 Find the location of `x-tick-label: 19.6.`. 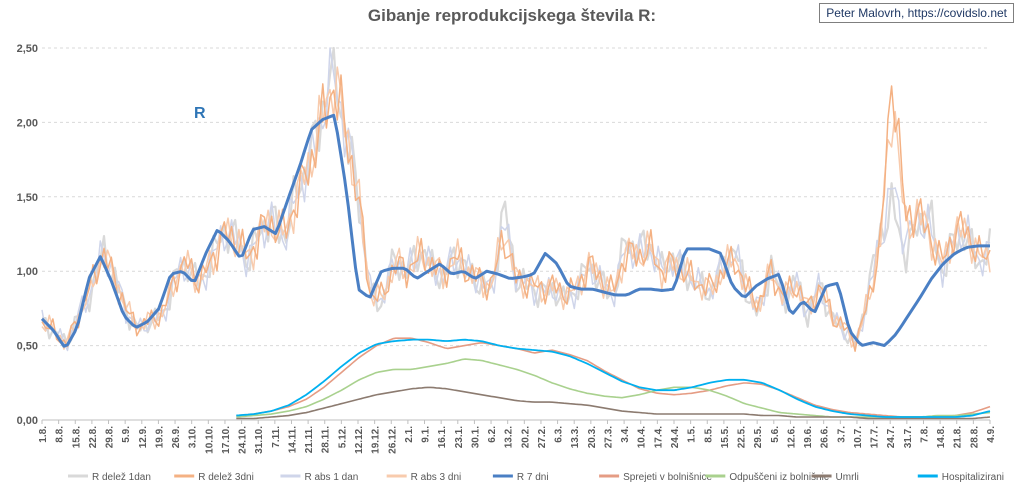

x-tick-label: 19.6. is located at coordinates (808, 437).